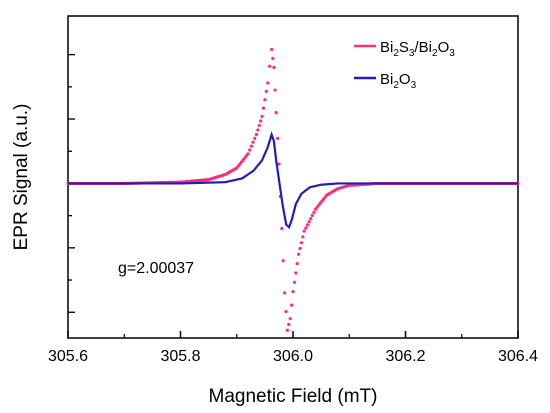  Describe the element at coordinates (293, 356) in the screenshot. I see `x-tick-label: 306.0` at that location.